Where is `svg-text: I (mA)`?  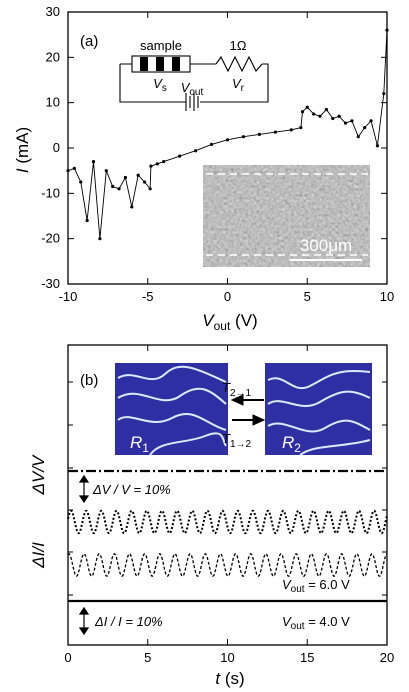 svg-text: I (mA) is located at coordinates (22, 150).